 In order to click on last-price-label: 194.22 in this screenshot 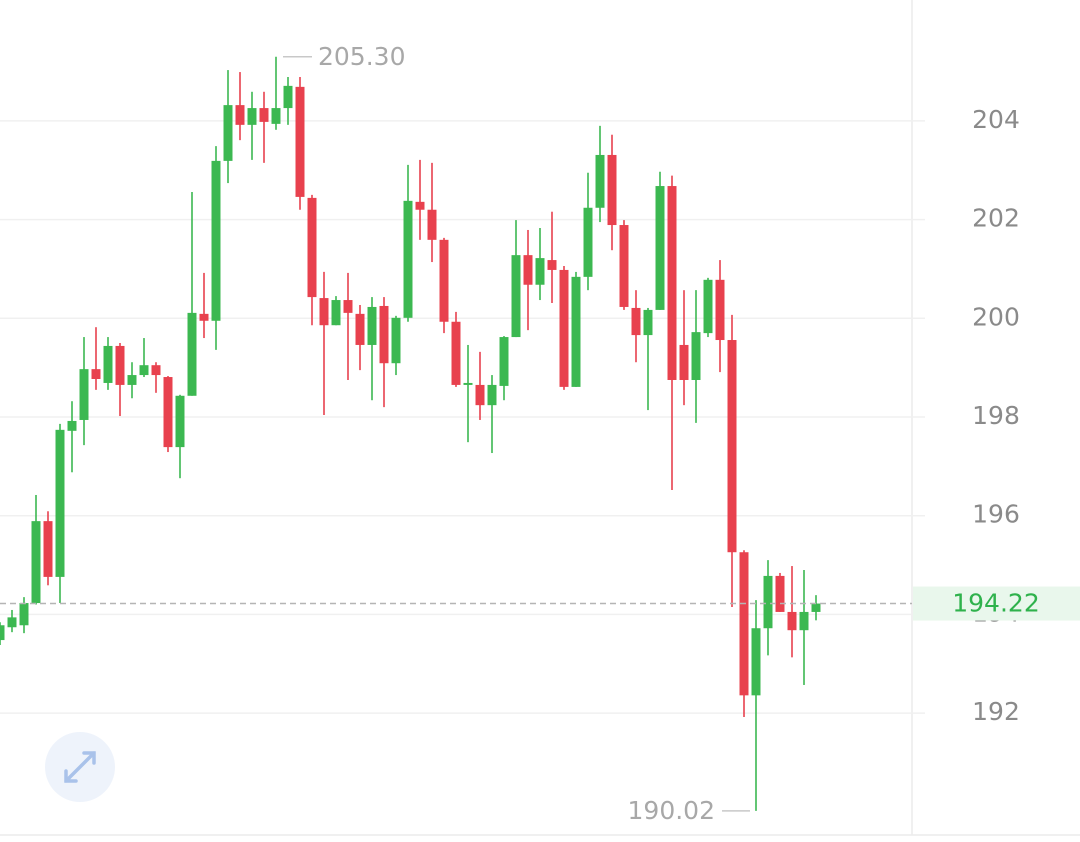, I will do `click(995, 603)`.